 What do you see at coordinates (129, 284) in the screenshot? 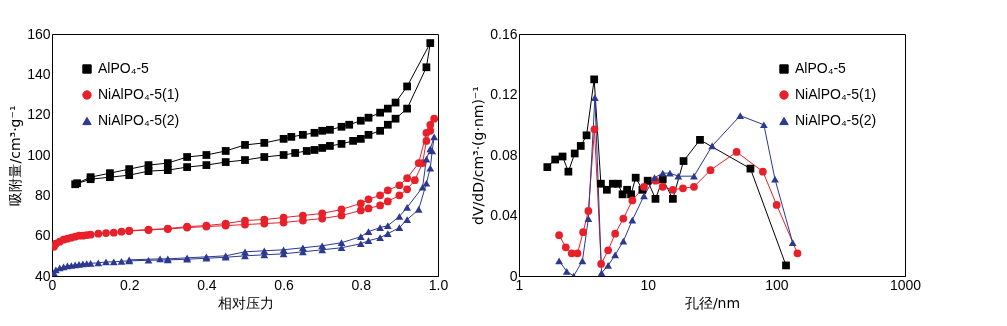
I see `x-tick-label: 0.2` at bounding box center [129, 284].